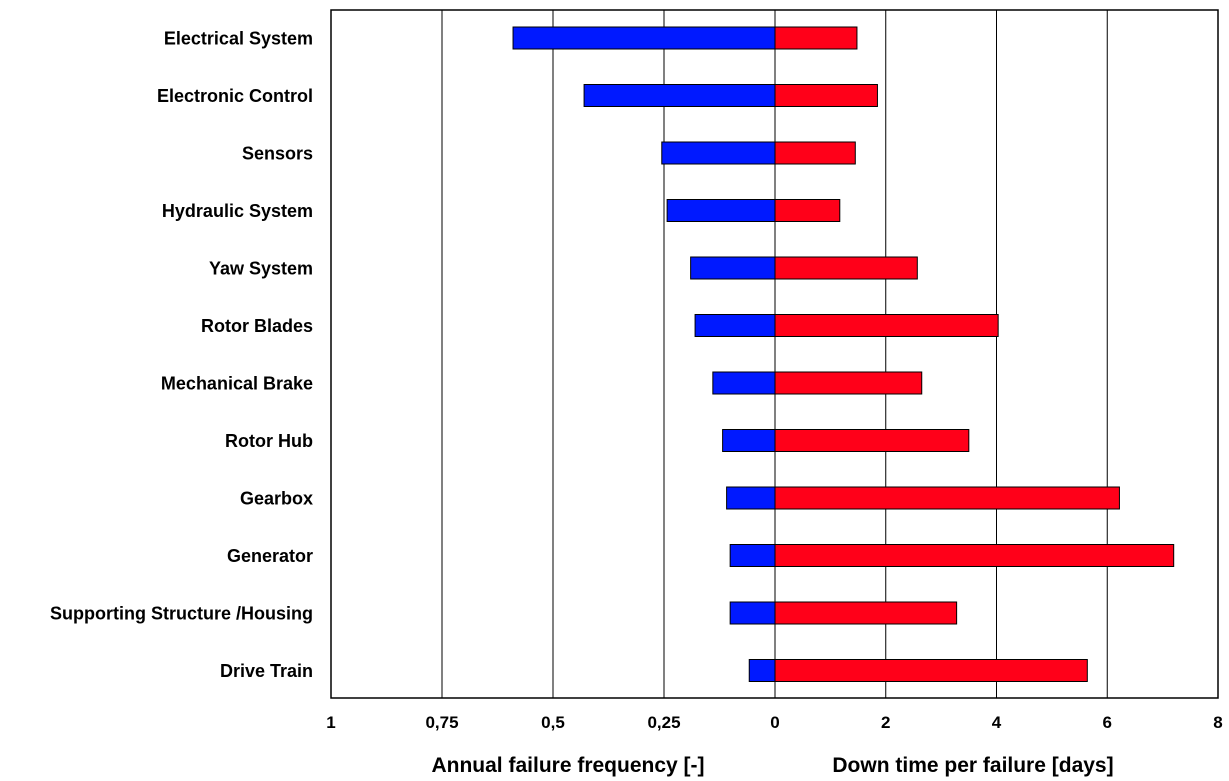 The width and height of the screenshot is (1229, 781). Describe the element at coordinates (972, 765) in the screenshot. I see `right-axis-title: Down time per failure [days]` at that location.